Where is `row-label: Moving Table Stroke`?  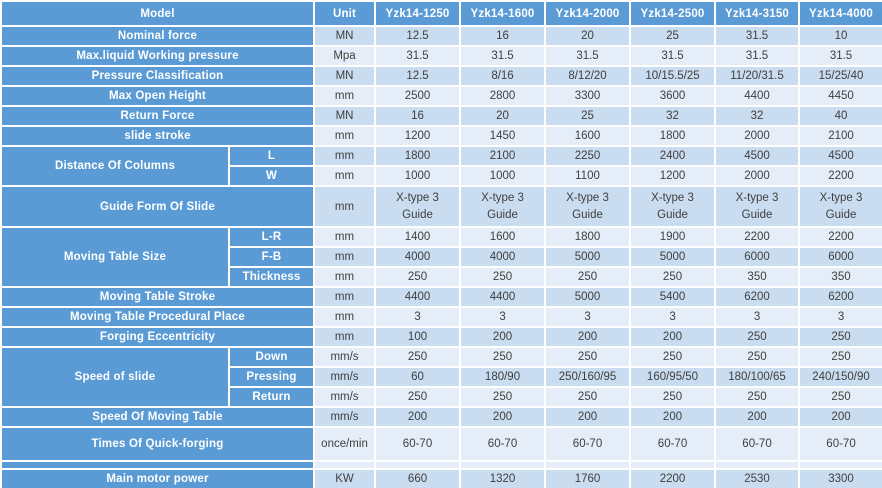 row-label: Moving Table Stroke is located at coordinates (158, 297).